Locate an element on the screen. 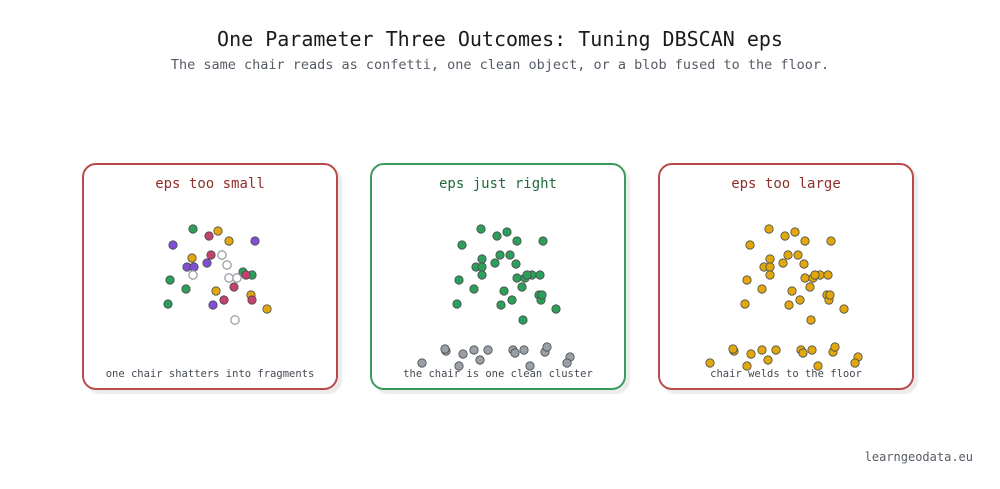  panel-title: eps too small is located at coordinates (210, 184).